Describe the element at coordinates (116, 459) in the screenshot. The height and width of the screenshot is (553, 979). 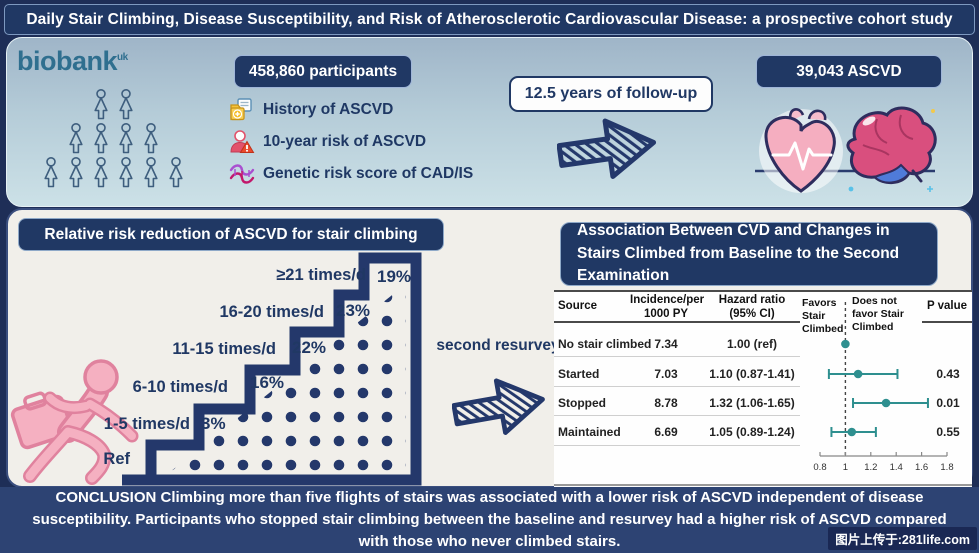
I see `stair-label-ref: Ref` at that location.